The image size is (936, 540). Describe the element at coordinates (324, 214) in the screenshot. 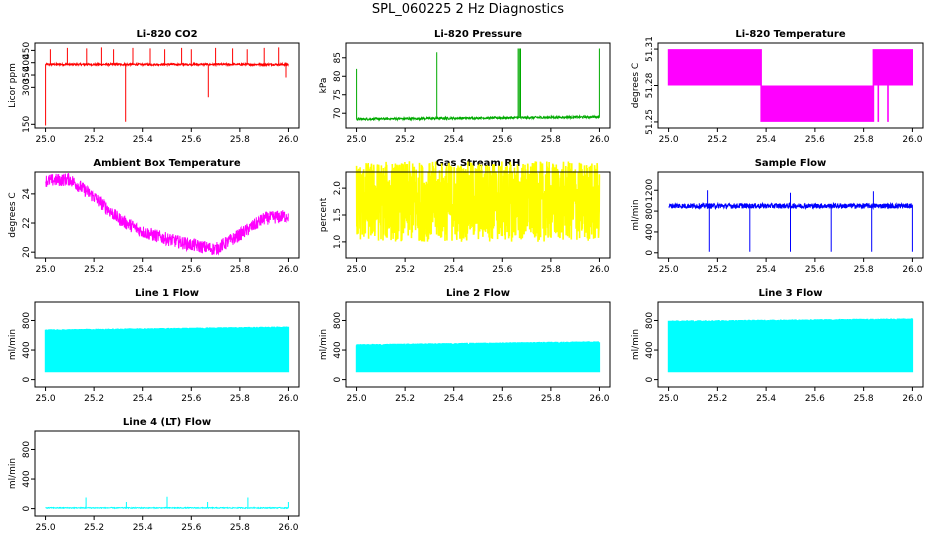

I see `y-axis-label: percent` at that location.